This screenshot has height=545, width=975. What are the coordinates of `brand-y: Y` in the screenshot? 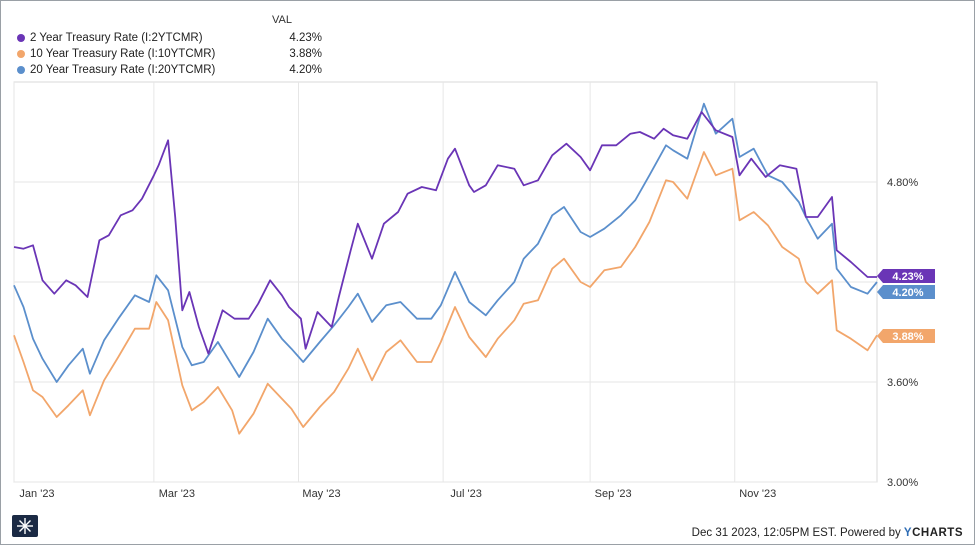 It's located at (908, 533).